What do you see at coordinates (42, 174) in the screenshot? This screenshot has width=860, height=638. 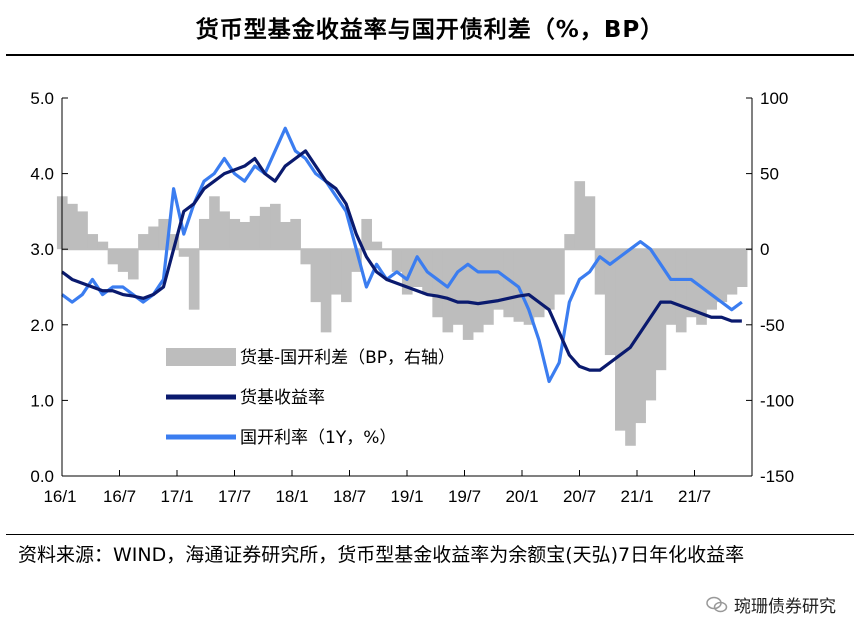 I see `y-left-tick-label: 4.0` at bounding box center [42, 174].